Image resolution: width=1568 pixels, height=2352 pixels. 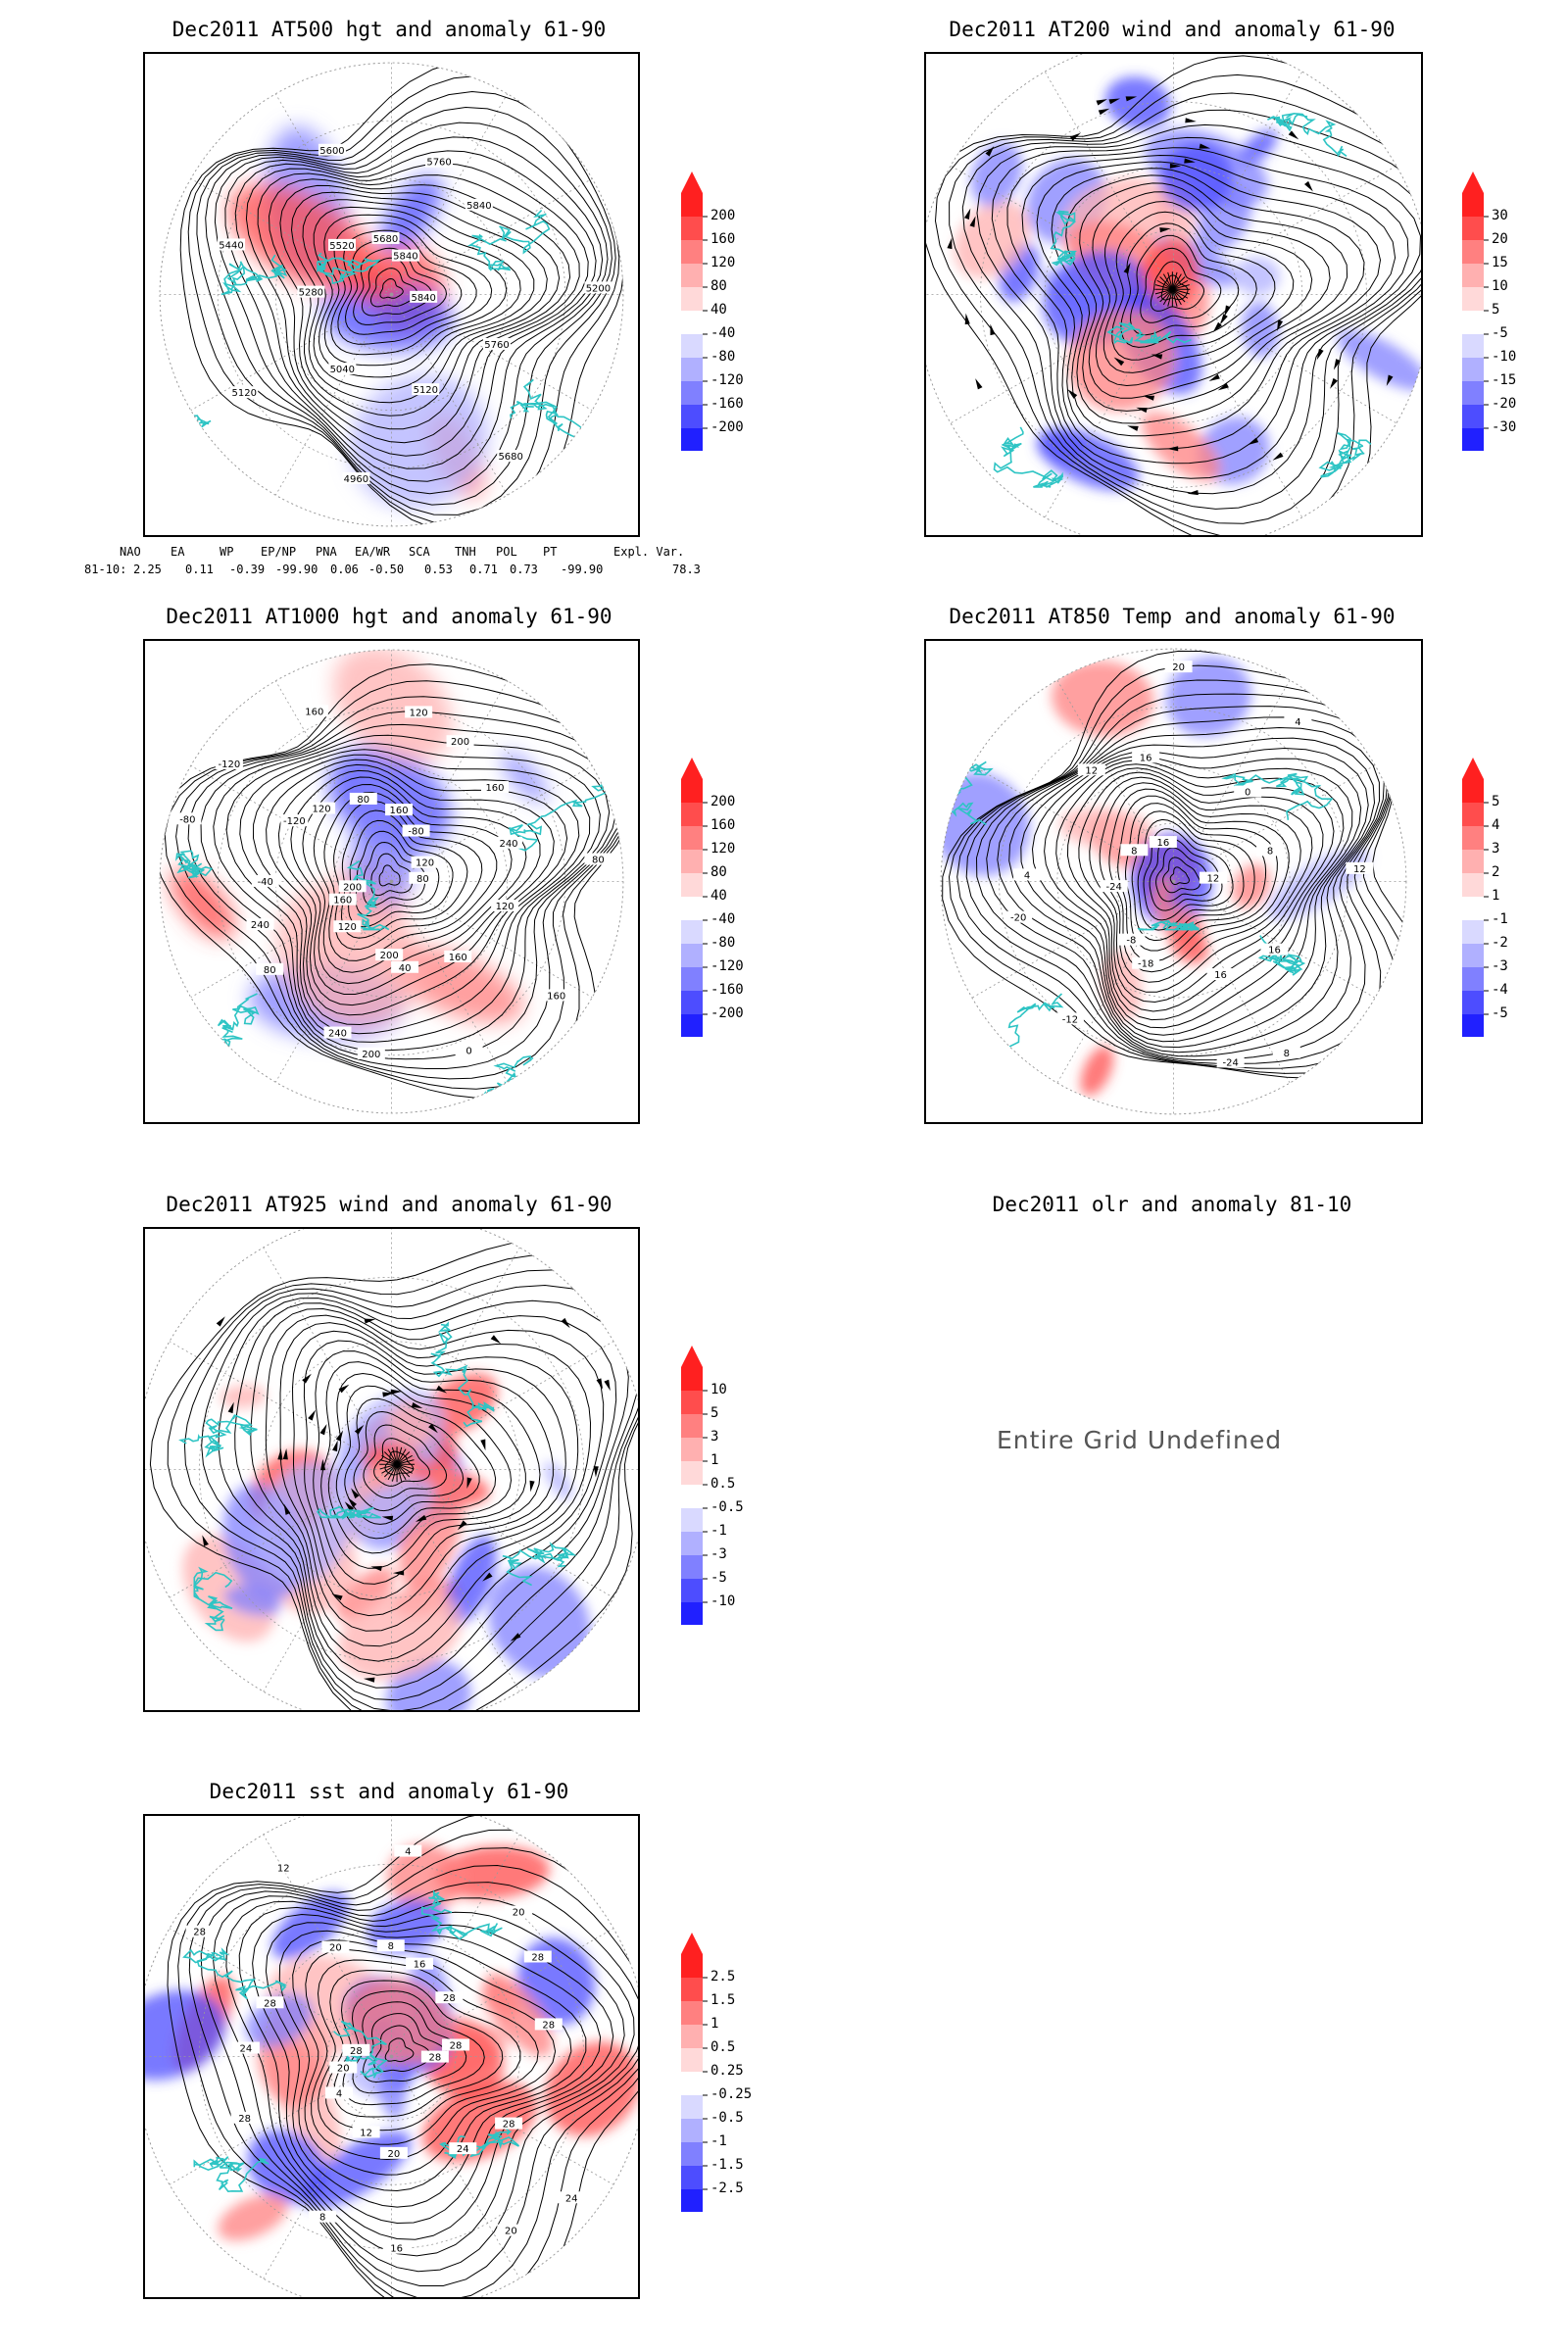 What do you see at coordinates (1146, 758) in the screenshot?
I see `contour-label: 16` at bounding box center [1146, 758].